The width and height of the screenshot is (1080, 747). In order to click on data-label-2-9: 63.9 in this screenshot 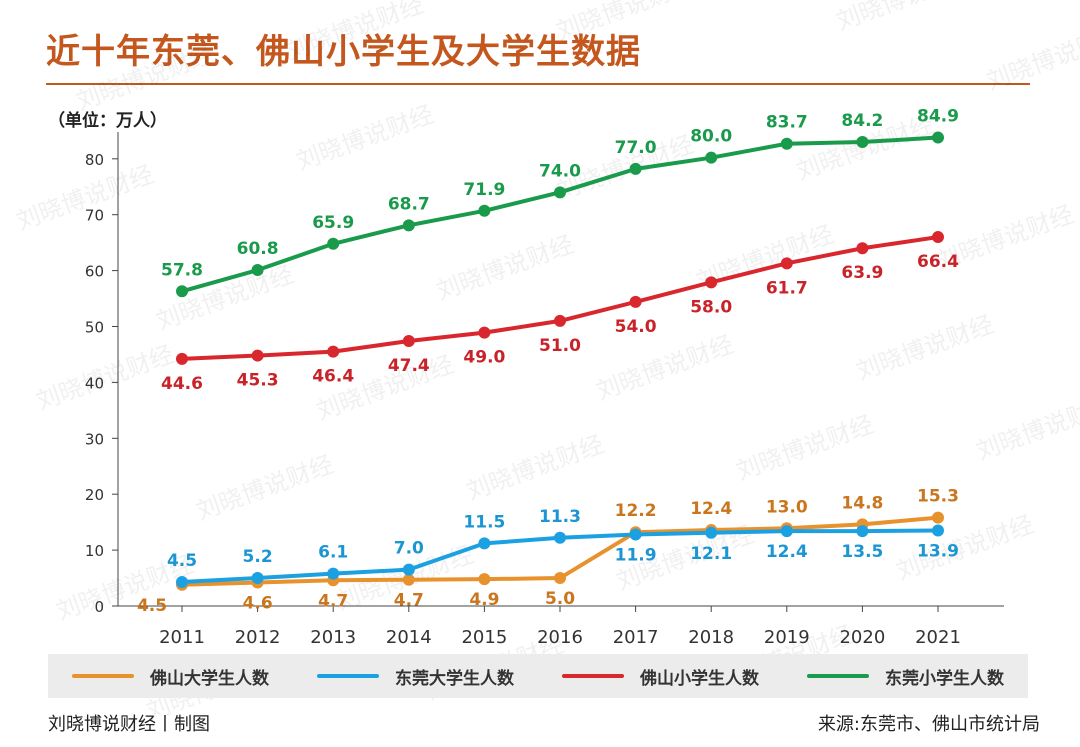, I will do `click(862, 273)`.